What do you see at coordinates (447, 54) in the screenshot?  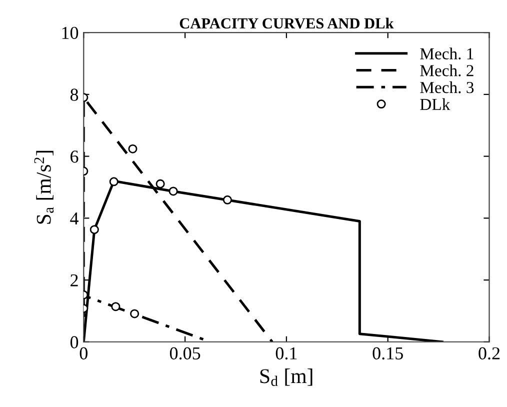 I see `legend-label: Mech. 1` at bounding box center [447, 54].